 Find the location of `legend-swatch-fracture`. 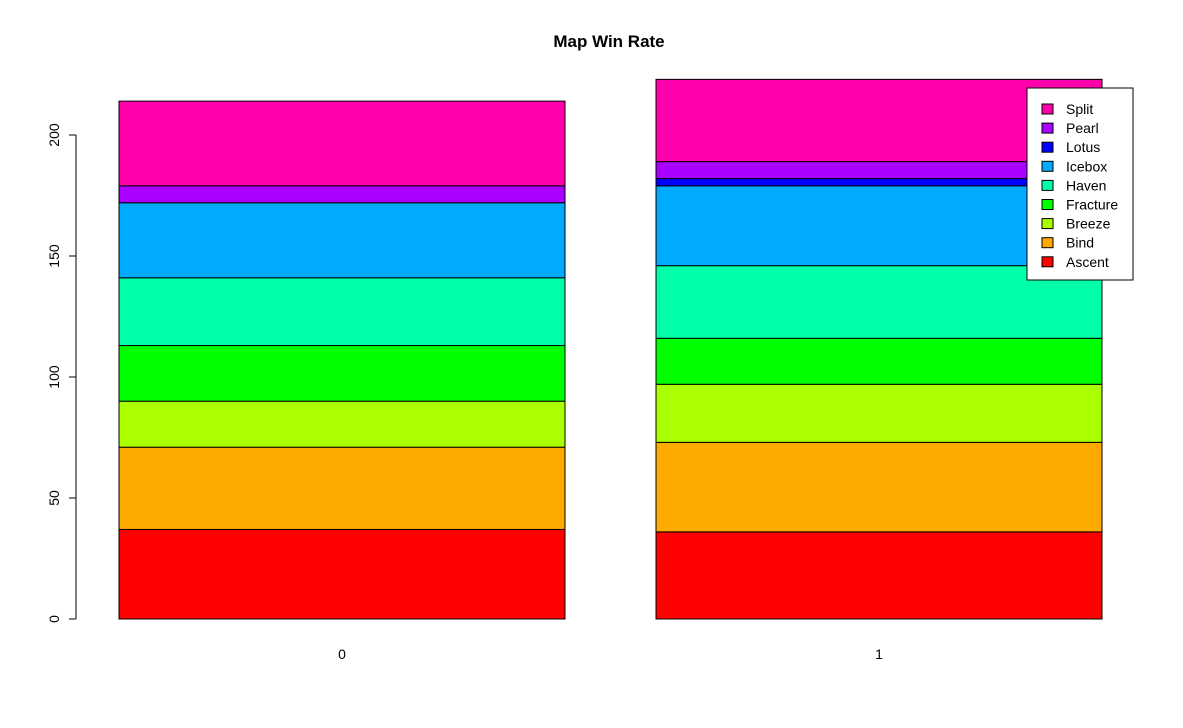

legend-swatch-fracture is located at coordinates (1047, 204).